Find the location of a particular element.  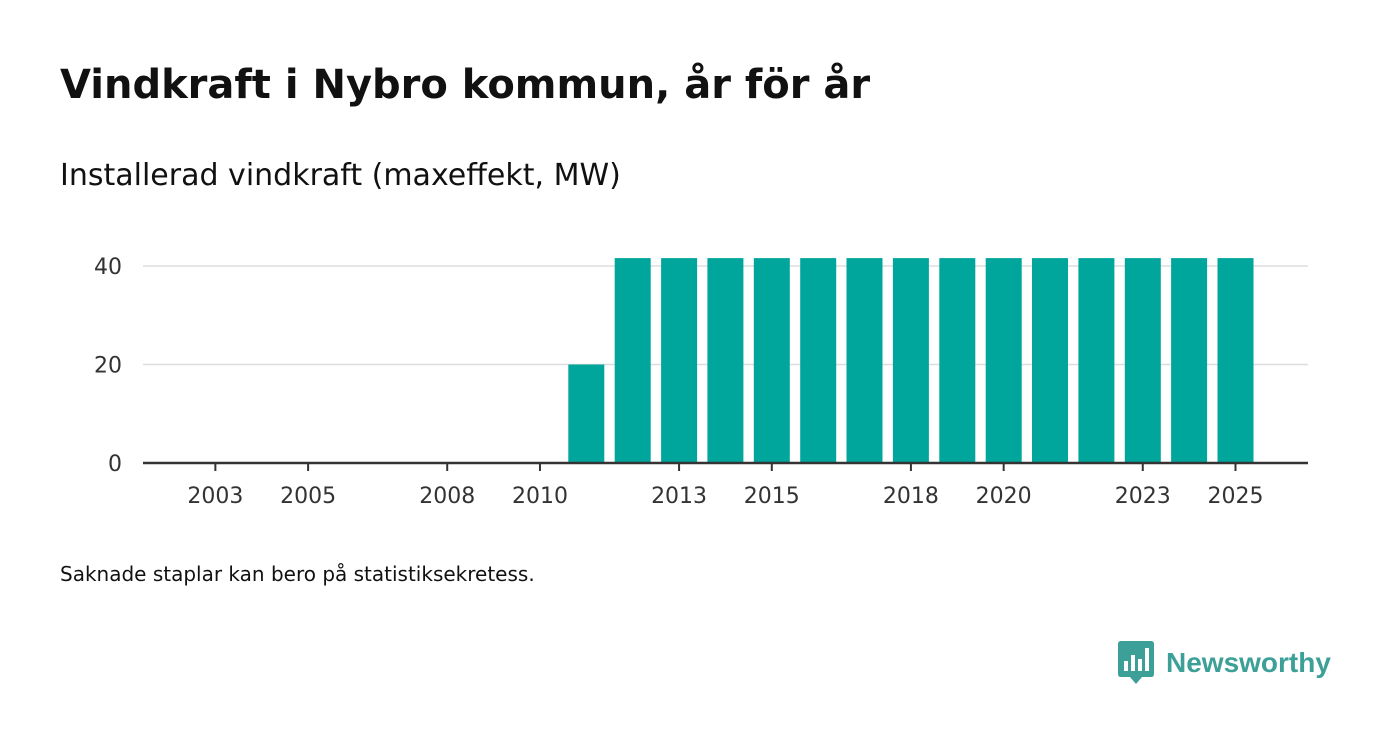

newsworthy-logo-icon is located at coordinates (1136, 662).